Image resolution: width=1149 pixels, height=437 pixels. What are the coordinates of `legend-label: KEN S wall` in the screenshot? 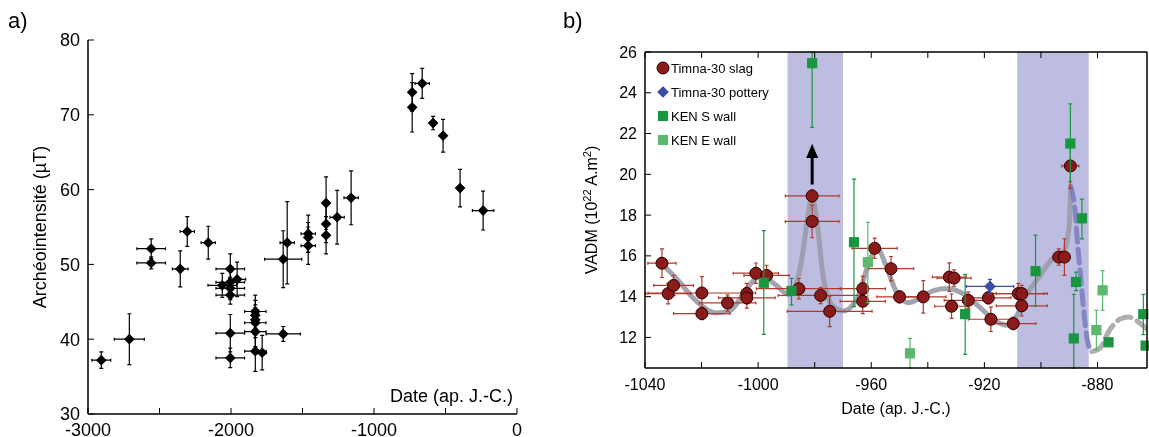 It's located at (704, 116).